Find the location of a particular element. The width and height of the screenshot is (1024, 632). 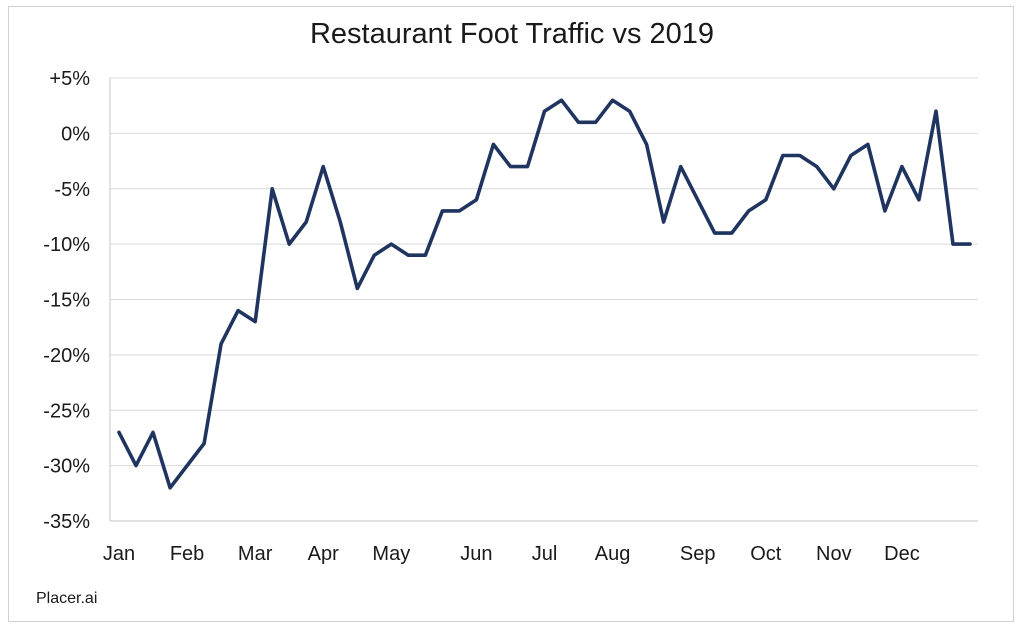

y-tick-label: -10% is located at coordinates (66, 245).